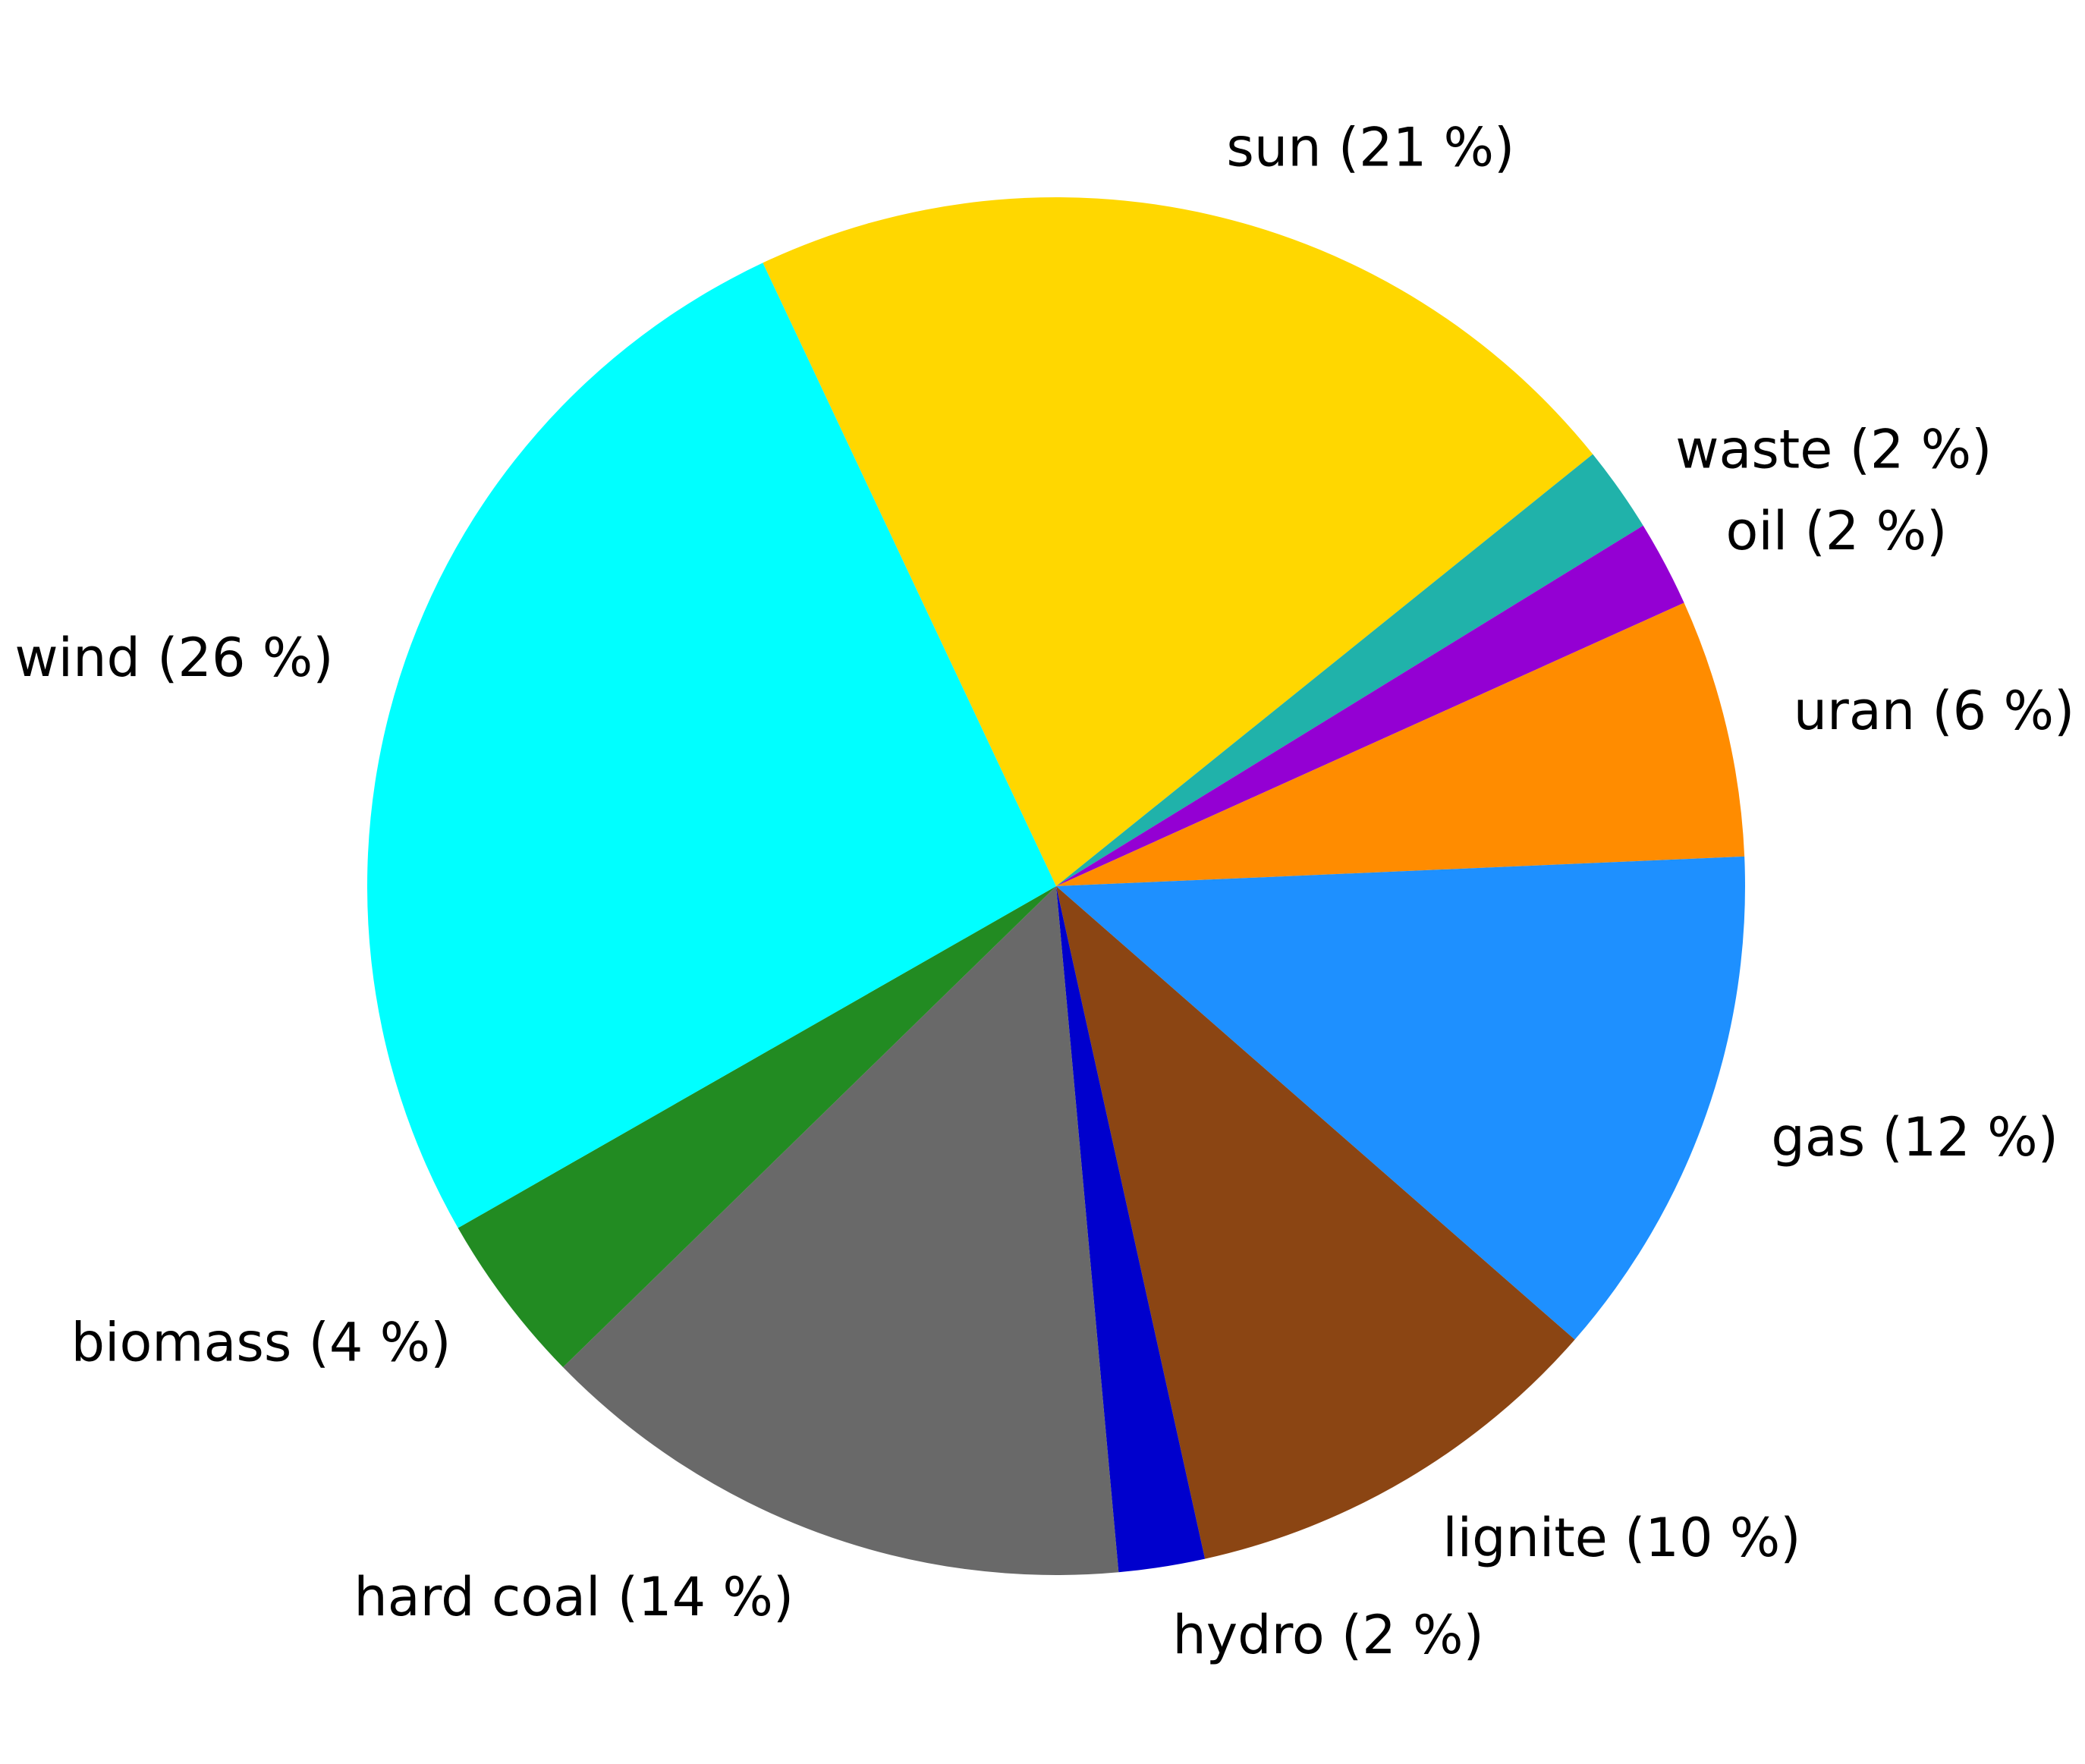 The height and width of the screenshot is (1764, 2085). What do you see at coordinates (1837, 531) in the screenshot?
I see `pie-label-oil: oil (2 %)` at bounding box center [1837, 531].